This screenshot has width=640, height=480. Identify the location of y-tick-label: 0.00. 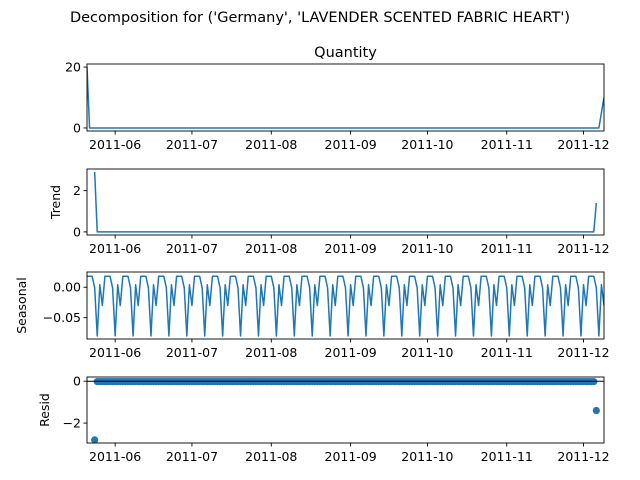
(67, 287).